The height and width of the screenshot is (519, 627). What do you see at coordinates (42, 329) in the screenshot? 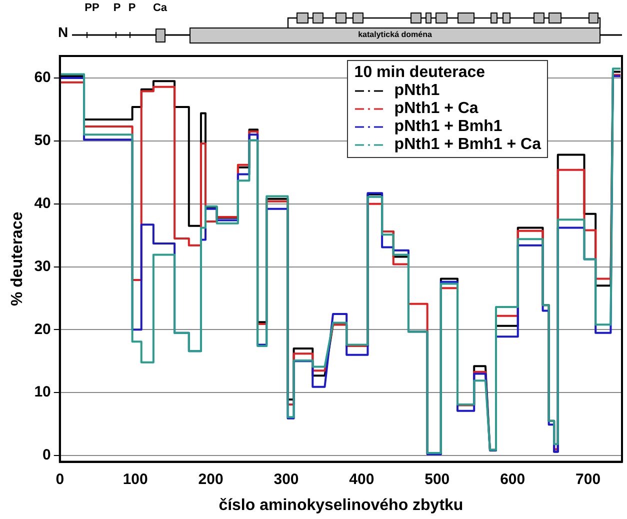
I see `y-tick-label: 20` at bounding box center [42, 329].